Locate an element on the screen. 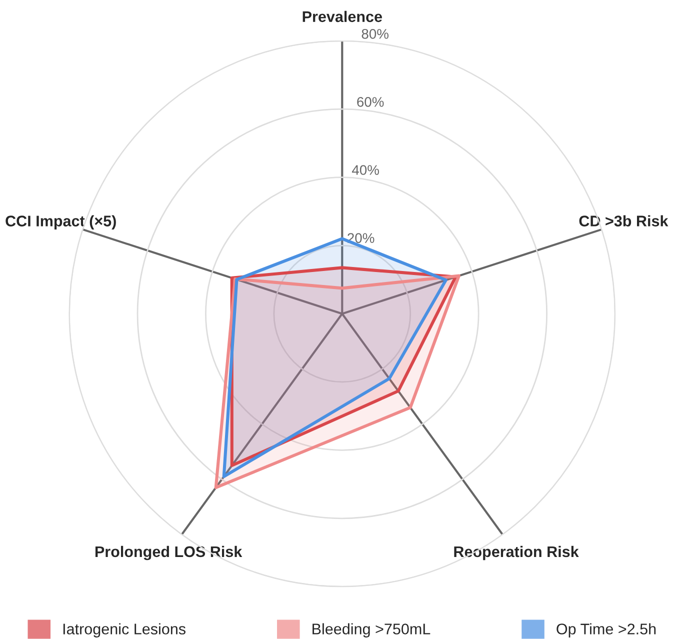  spoke-label: CCI Impact (×5) is located at coordinates (61, 222).